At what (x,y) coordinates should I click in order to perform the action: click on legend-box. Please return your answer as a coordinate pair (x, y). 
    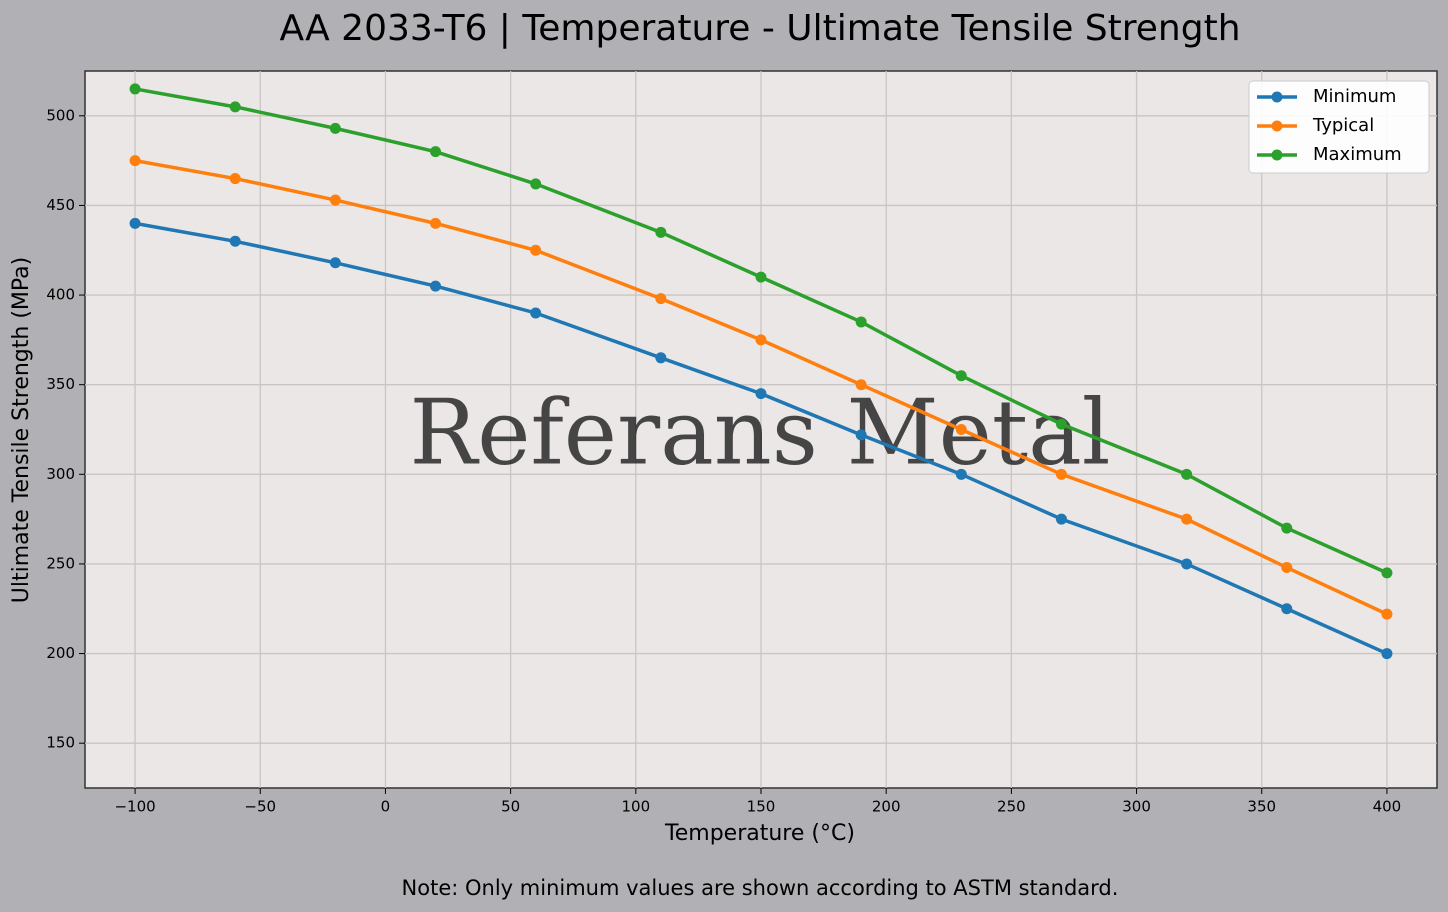
    Looking at the image, I should click on (1339, 127).